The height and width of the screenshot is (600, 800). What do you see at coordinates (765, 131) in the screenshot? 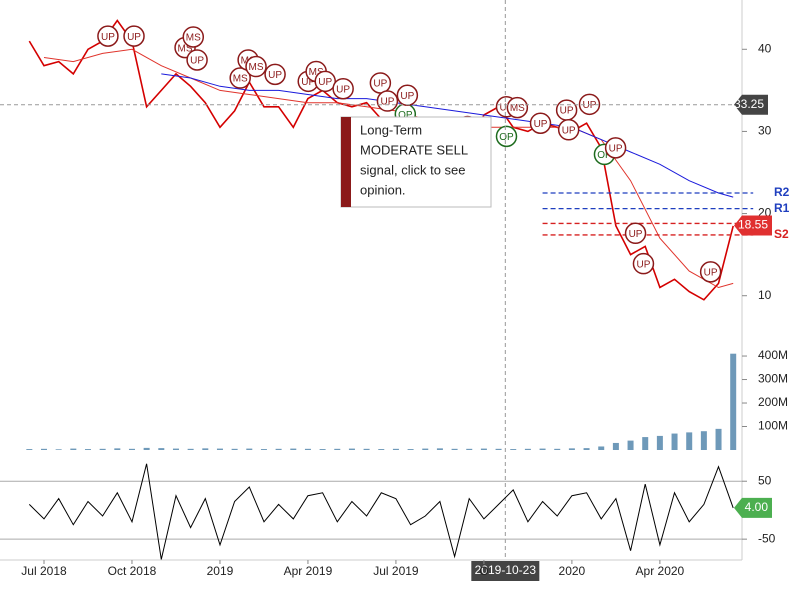
I see `y-tick-label: 30` at bounding box center [765, 131].